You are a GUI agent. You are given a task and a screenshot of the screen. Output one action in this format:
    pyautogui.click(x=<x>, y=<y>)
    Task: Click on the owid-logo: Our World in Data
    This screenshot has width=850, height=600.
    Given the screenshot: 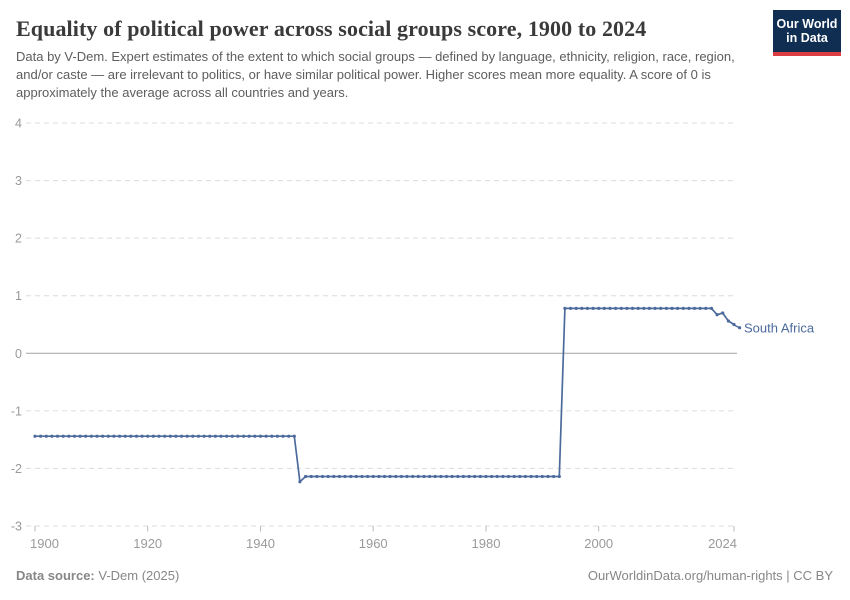 What is the action you would take?
    pyautogui.click(x=807, y=33)
    